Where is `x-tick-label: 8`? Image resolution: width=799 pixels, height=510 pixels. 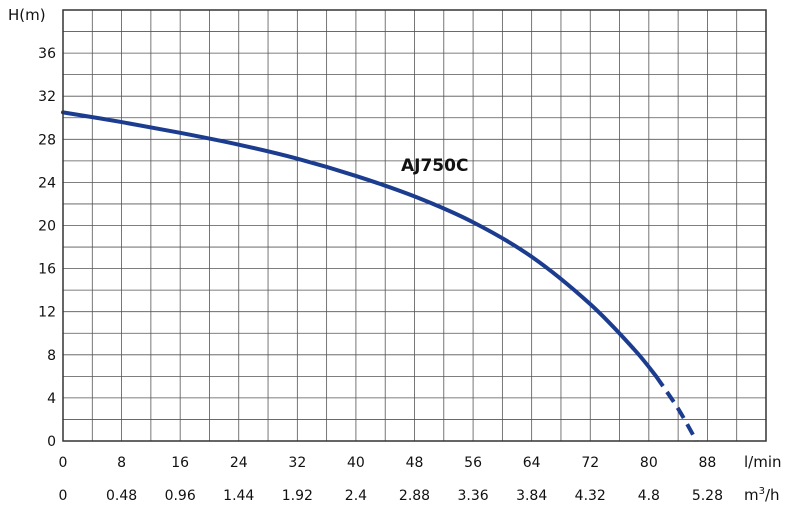 x-tick-label: 8 is located at coordinates (121, 463).